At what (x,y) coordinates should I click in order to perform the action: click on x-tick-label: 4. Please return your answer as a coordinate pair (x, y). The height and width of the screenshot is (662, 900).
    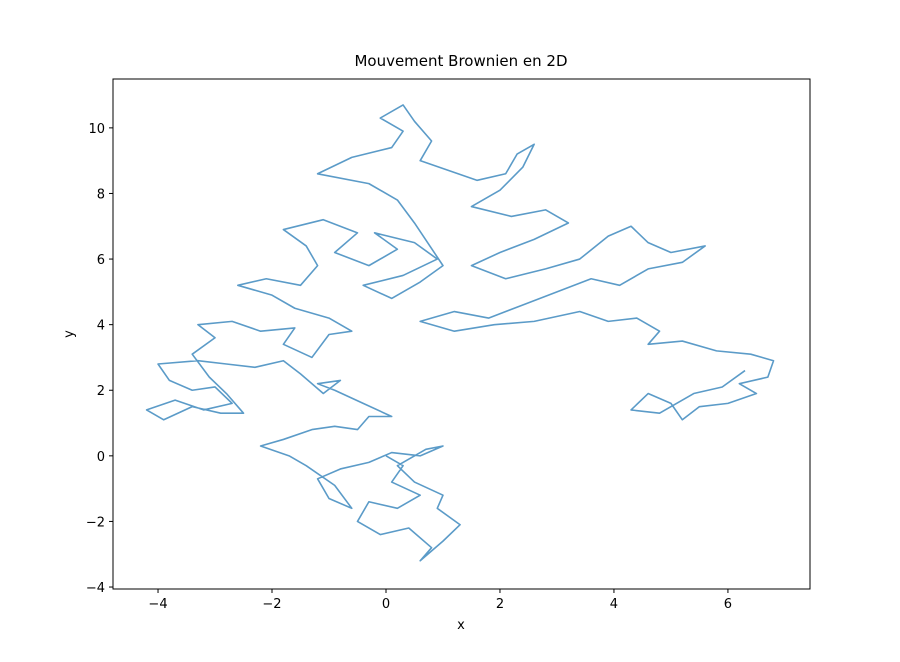
    Looking at the image, I should click on (614, 604).